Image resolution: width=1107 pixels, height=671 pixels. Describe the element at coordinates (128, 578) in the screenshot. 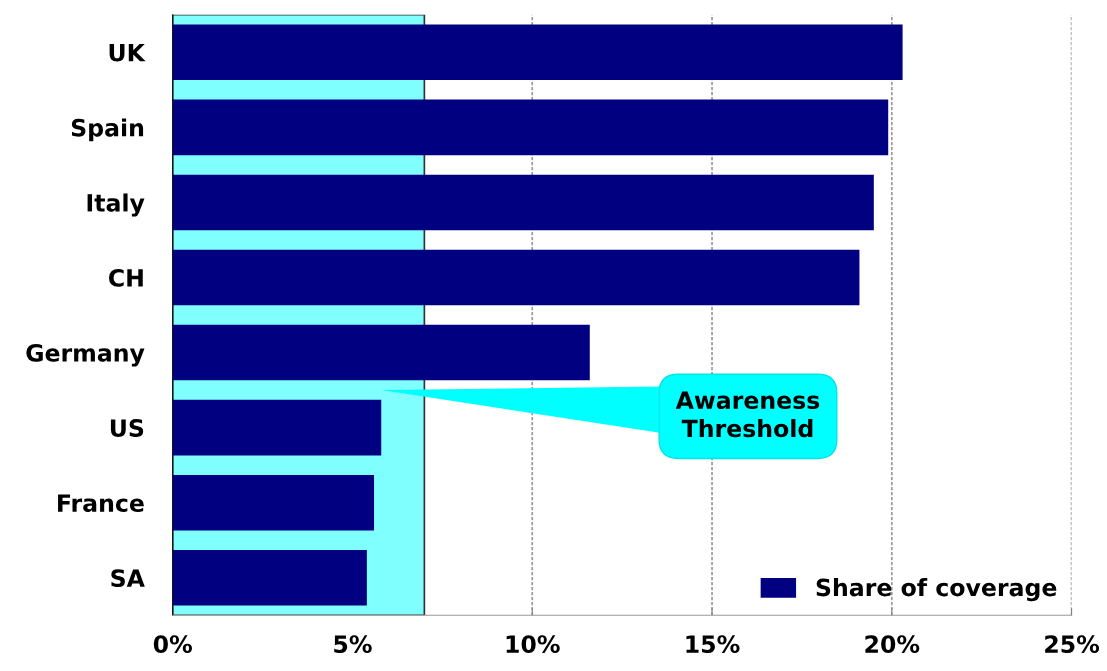

I see `y-tick-label: SA` at that location.